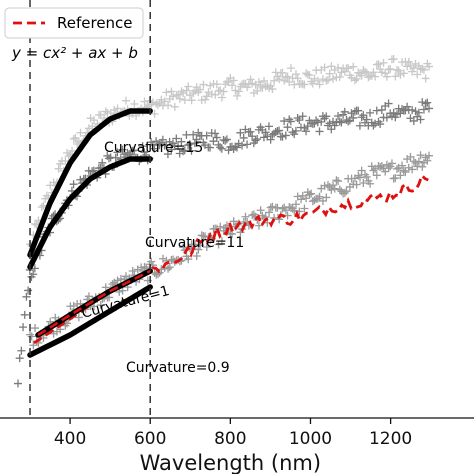 The image size is (474, 474). Describe the element at coordinates (230, 462) in the screenshot. I see `x-axis-title: Wavelength (nm)` at that location.